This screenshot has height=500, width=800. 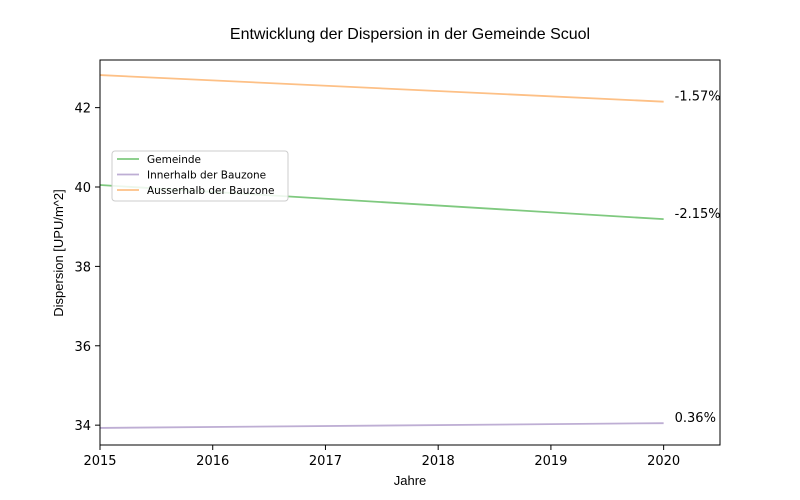 I want to click on x-tick-label-3: 2018, so click(x=438, y=461).